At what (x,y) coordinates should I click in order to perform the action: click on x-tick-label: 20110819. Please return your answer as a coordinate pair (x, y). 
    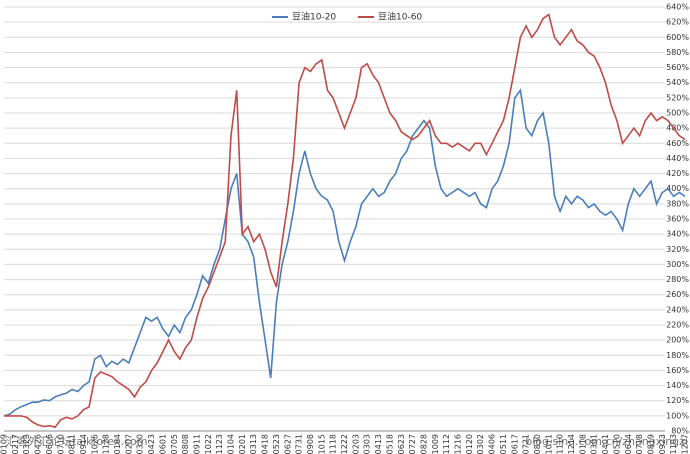
    Looking at the image, I should click on (650, 444).